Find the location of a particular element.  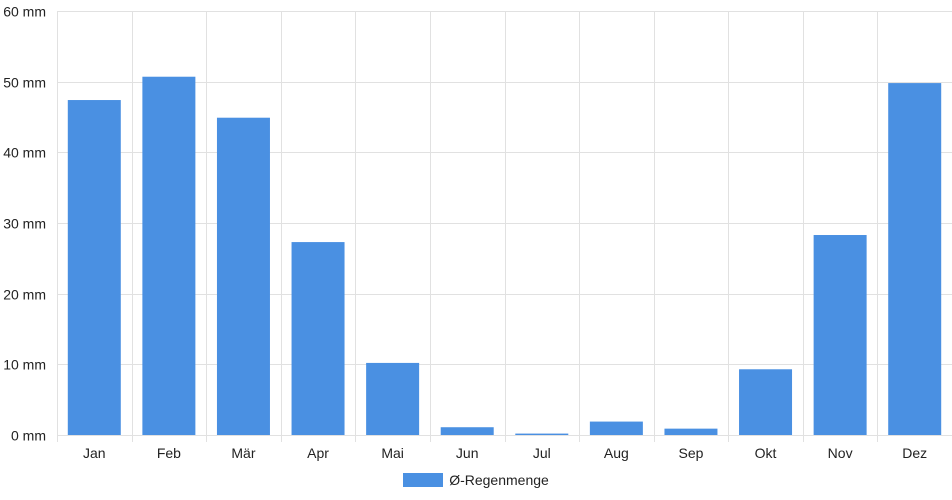

y-tick-label: 60 mm is located at coordinates (24, 12).